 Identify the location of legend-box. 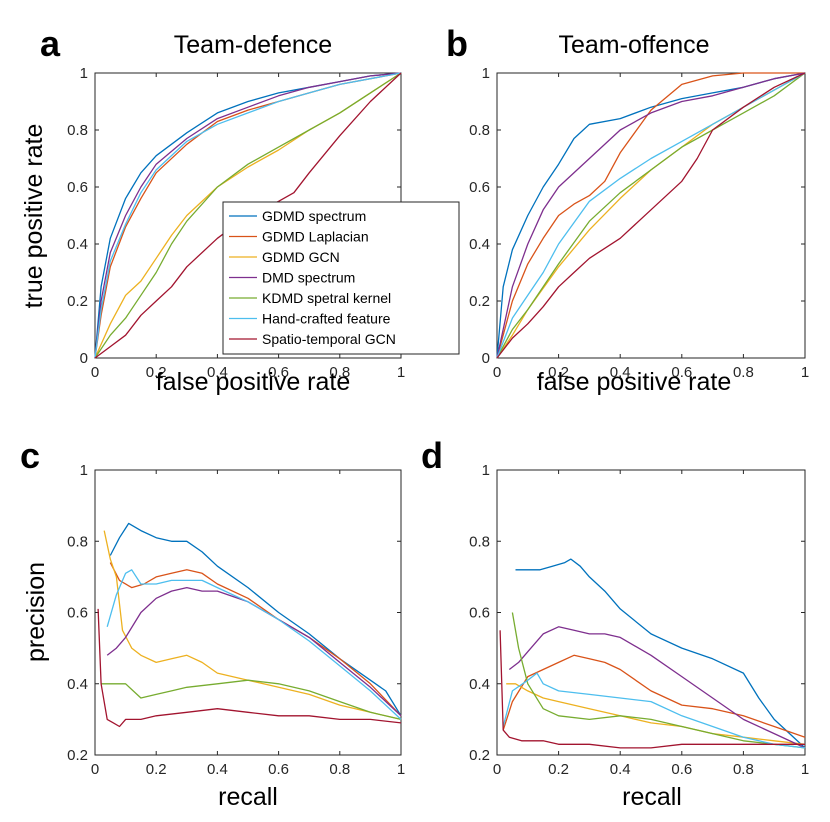
(341, 278).